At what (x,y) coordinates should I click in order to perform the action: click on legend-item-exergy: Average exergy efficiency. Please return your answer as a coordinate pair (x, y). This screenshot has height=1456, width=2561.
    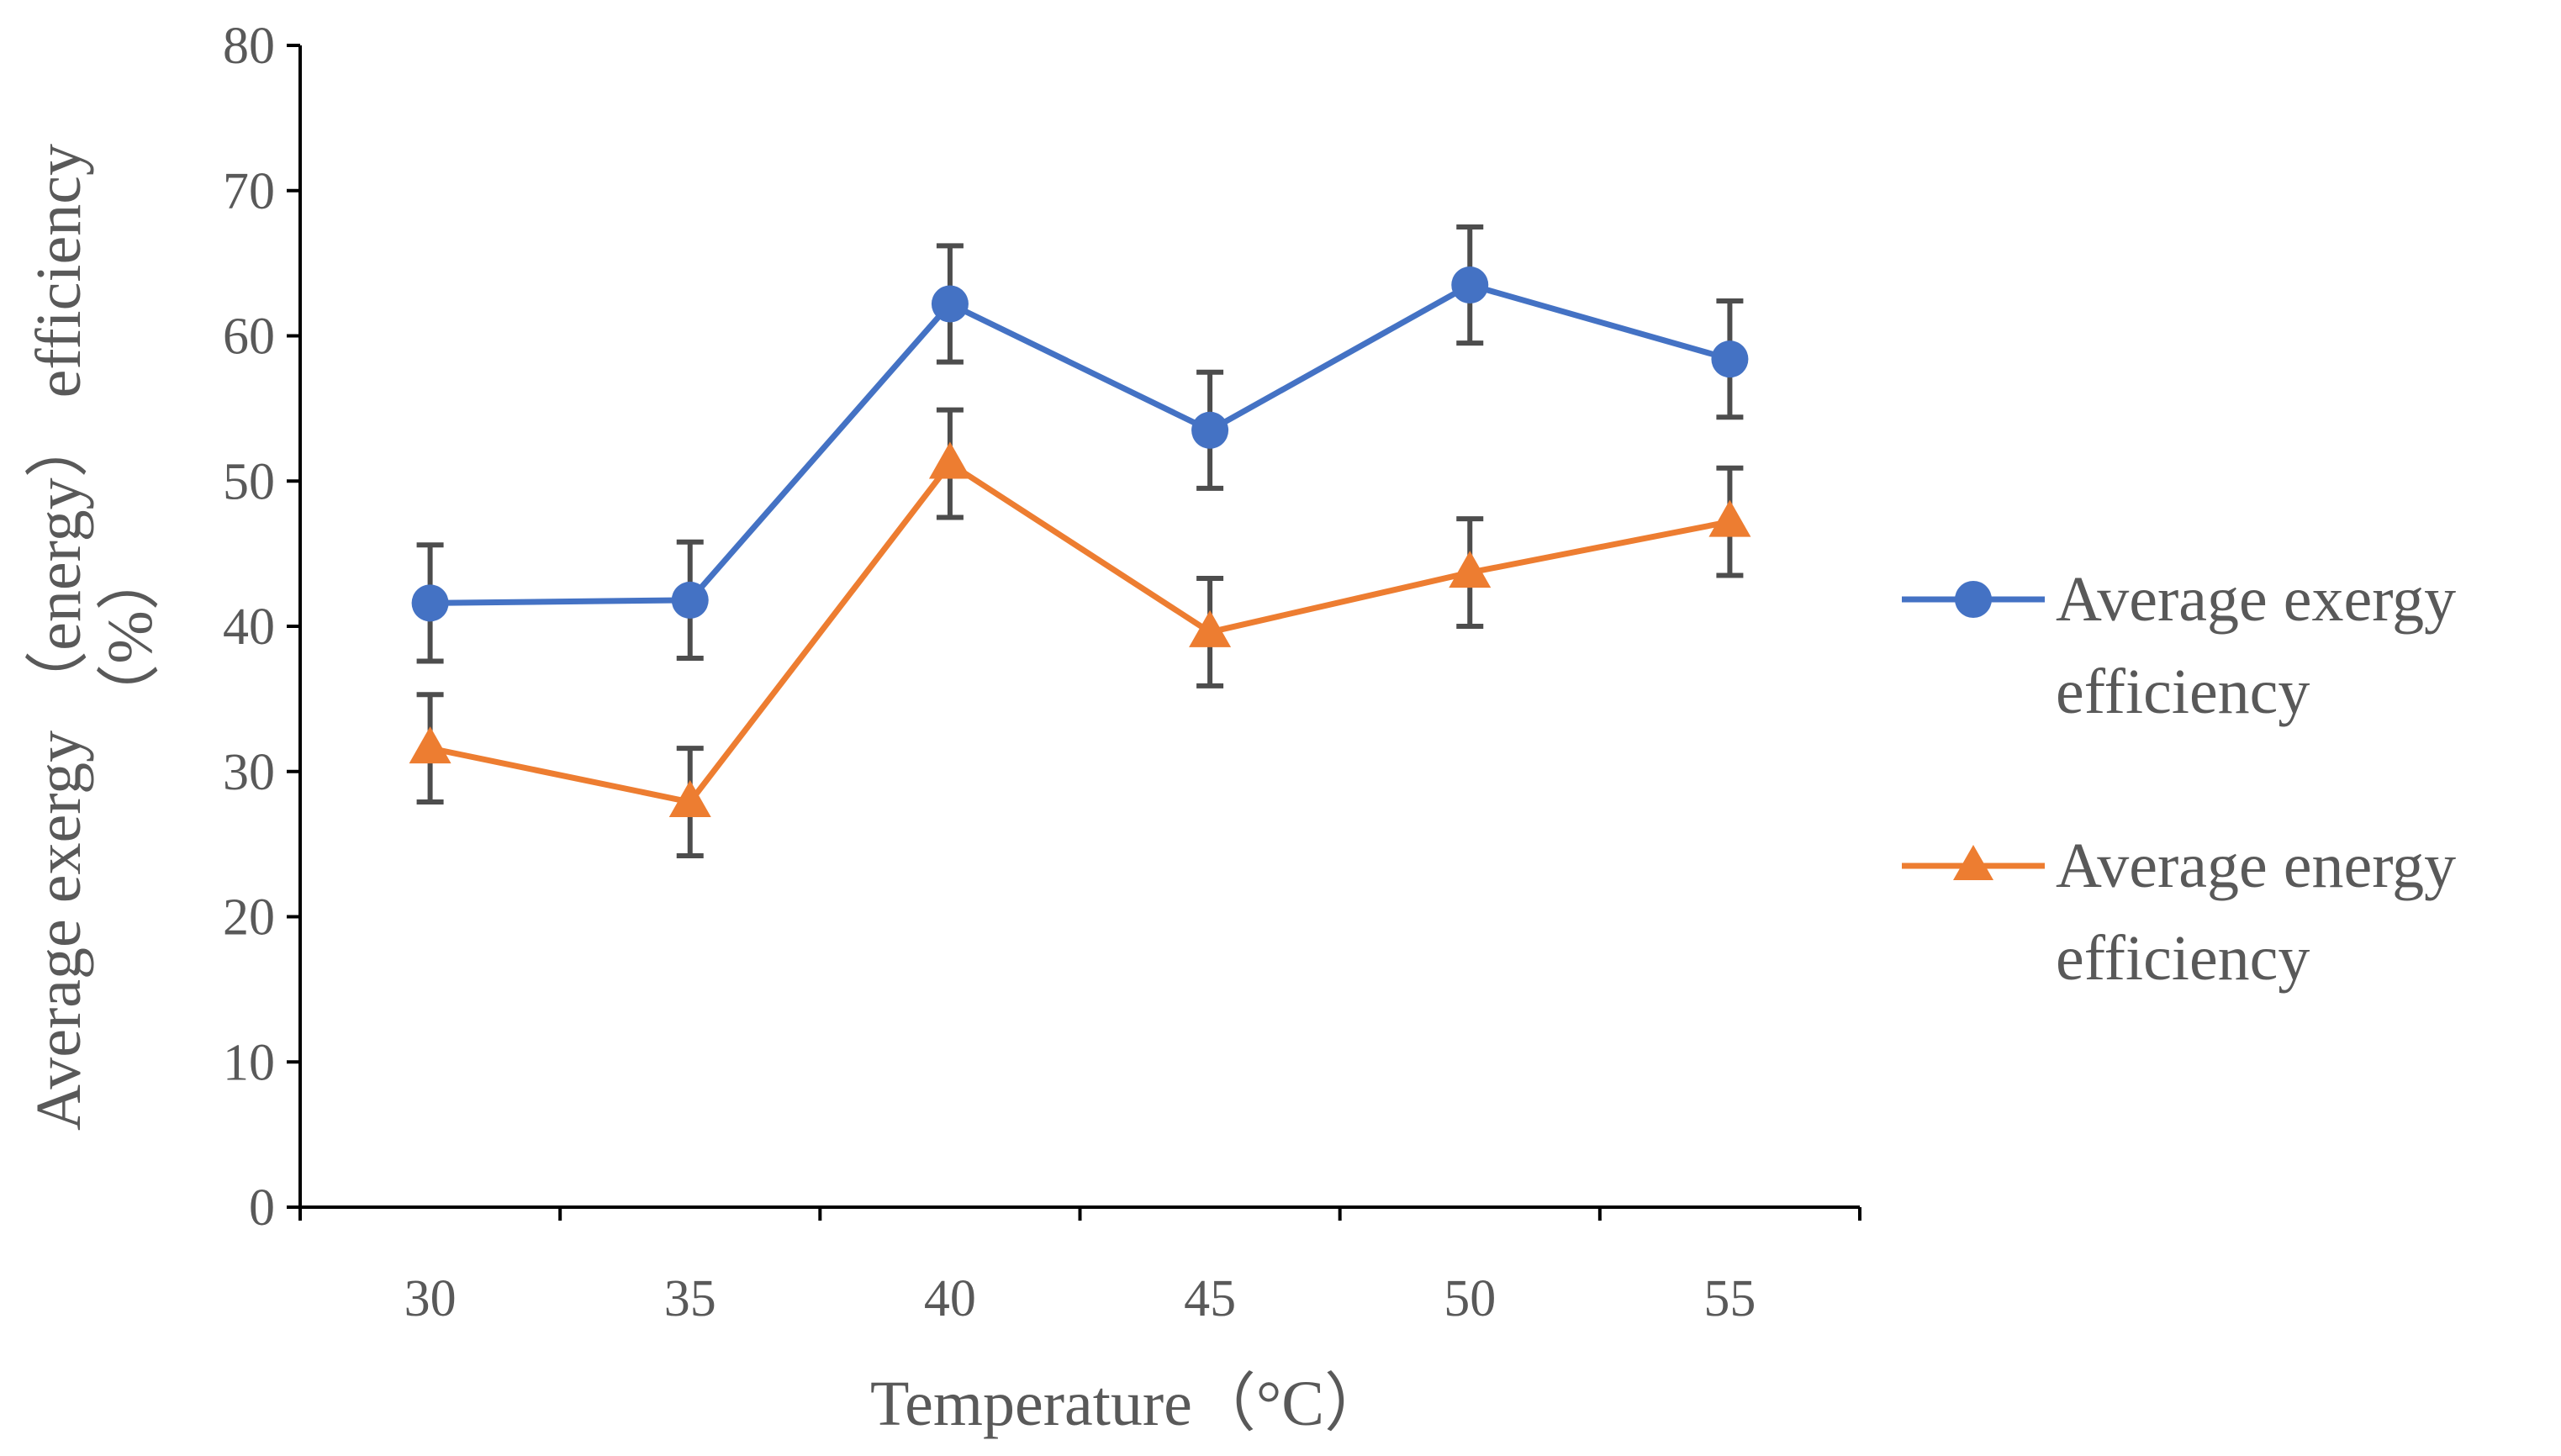
    Looking at the image, I should click on (2179, 645).